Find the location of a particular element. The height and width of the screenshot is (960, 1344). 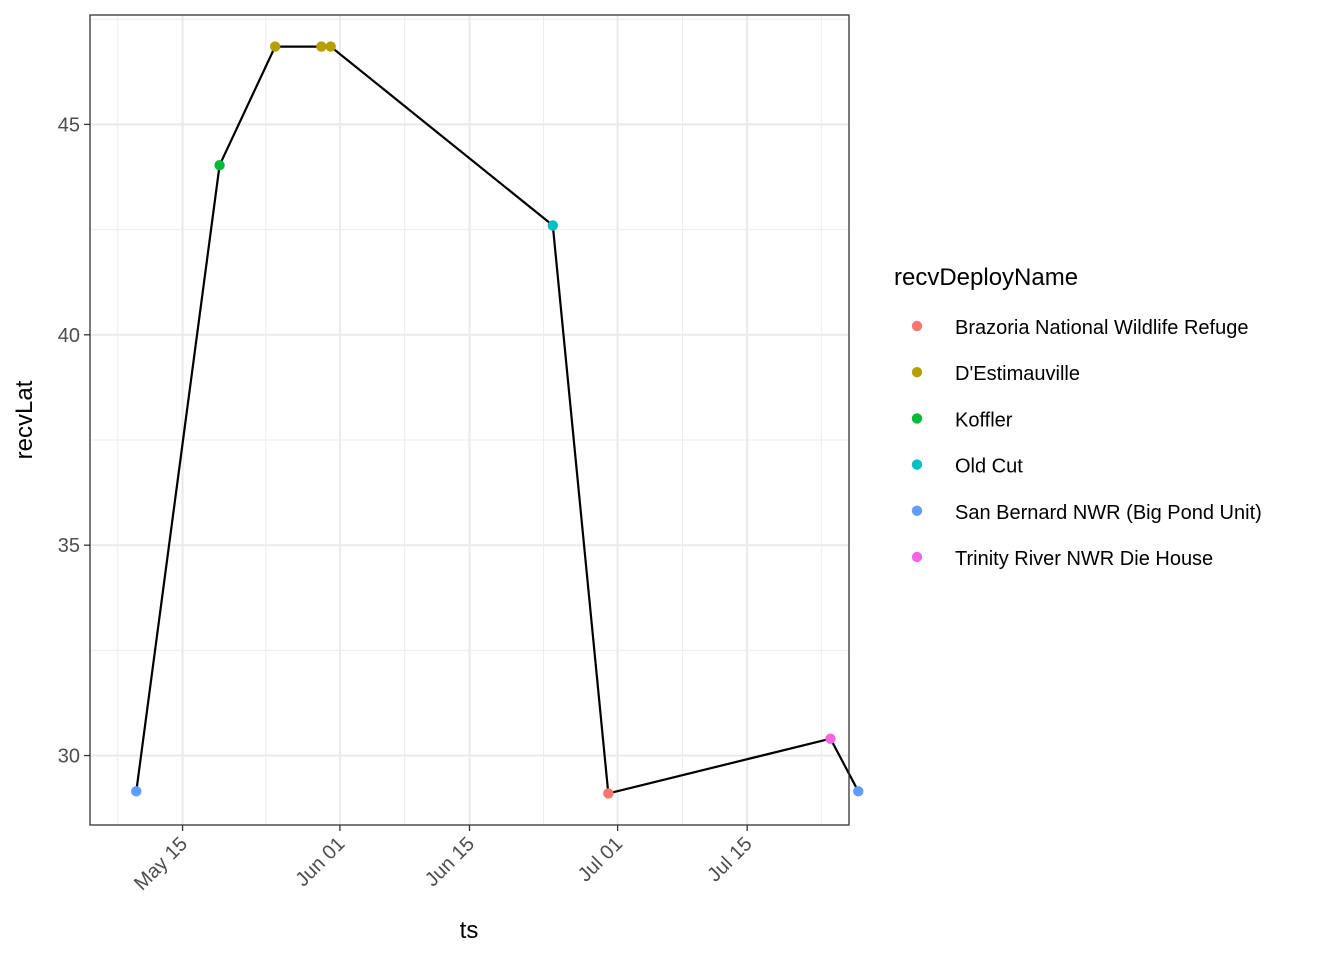

x-tick-label-2: Jun 15 is located at coordinates (450, 862).